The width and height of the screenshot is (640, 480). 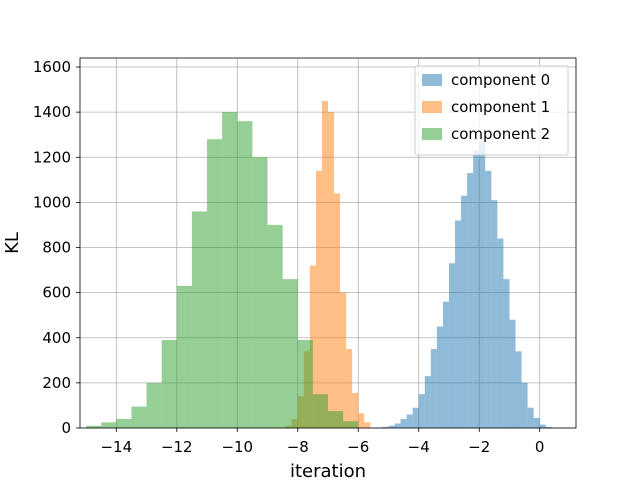 I want to click on legend-label: component 2, so click(x=500, y=134).